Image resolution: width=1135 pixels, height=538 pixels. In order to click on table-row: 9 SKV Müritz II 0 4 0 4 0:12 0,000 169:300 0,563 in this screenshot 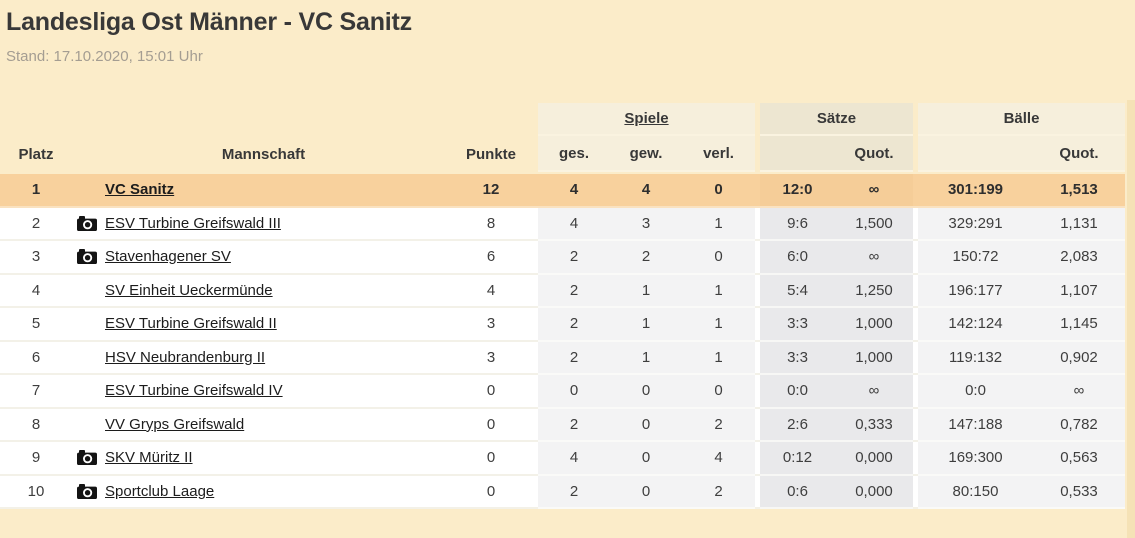, I will do `click(562, 459)`.